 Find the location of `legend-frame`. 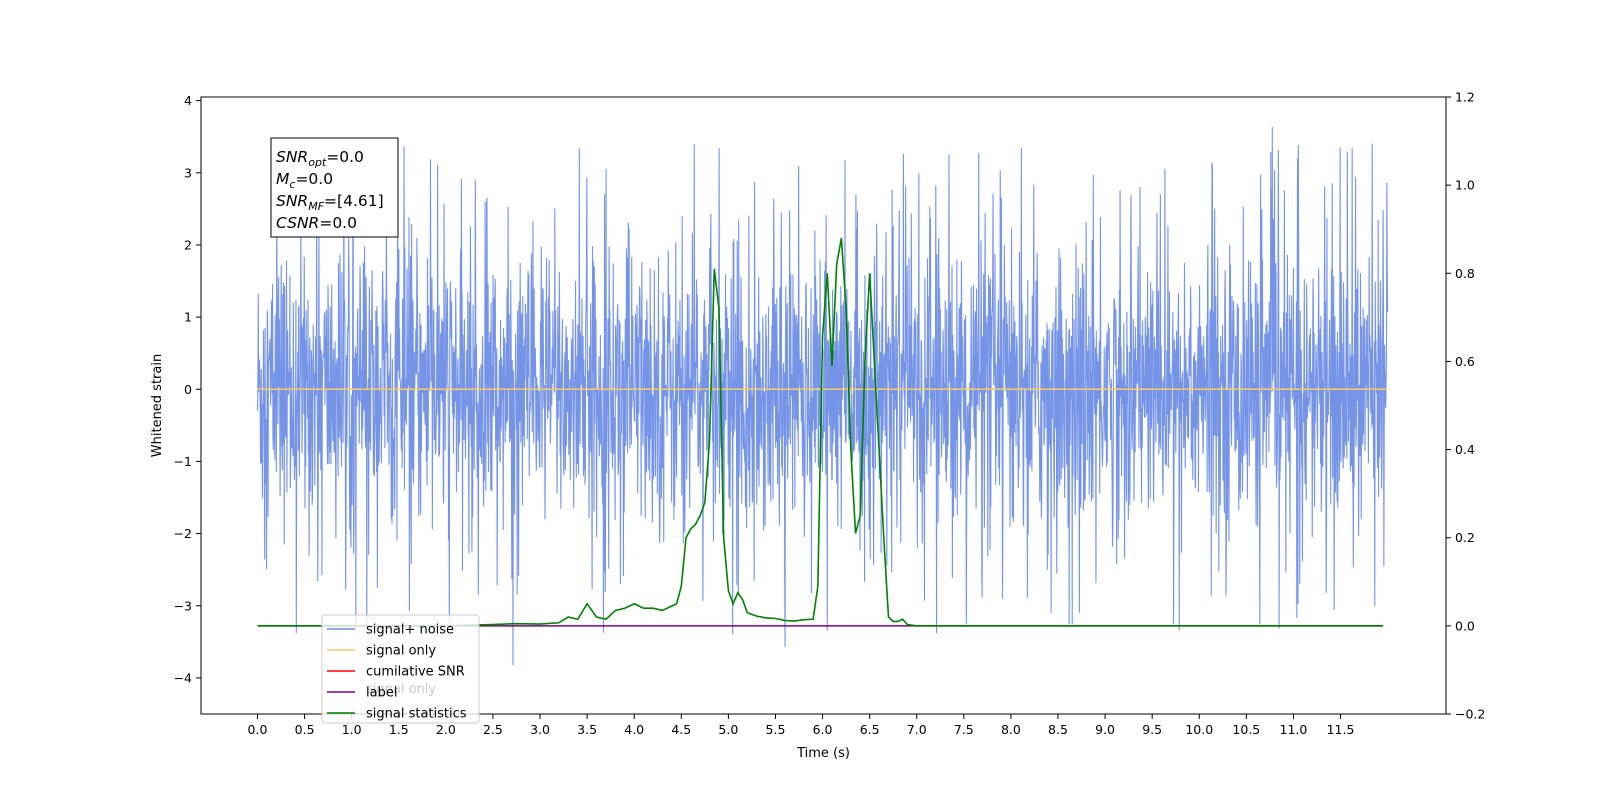

legend-frame is located at coordinates (400, 669).